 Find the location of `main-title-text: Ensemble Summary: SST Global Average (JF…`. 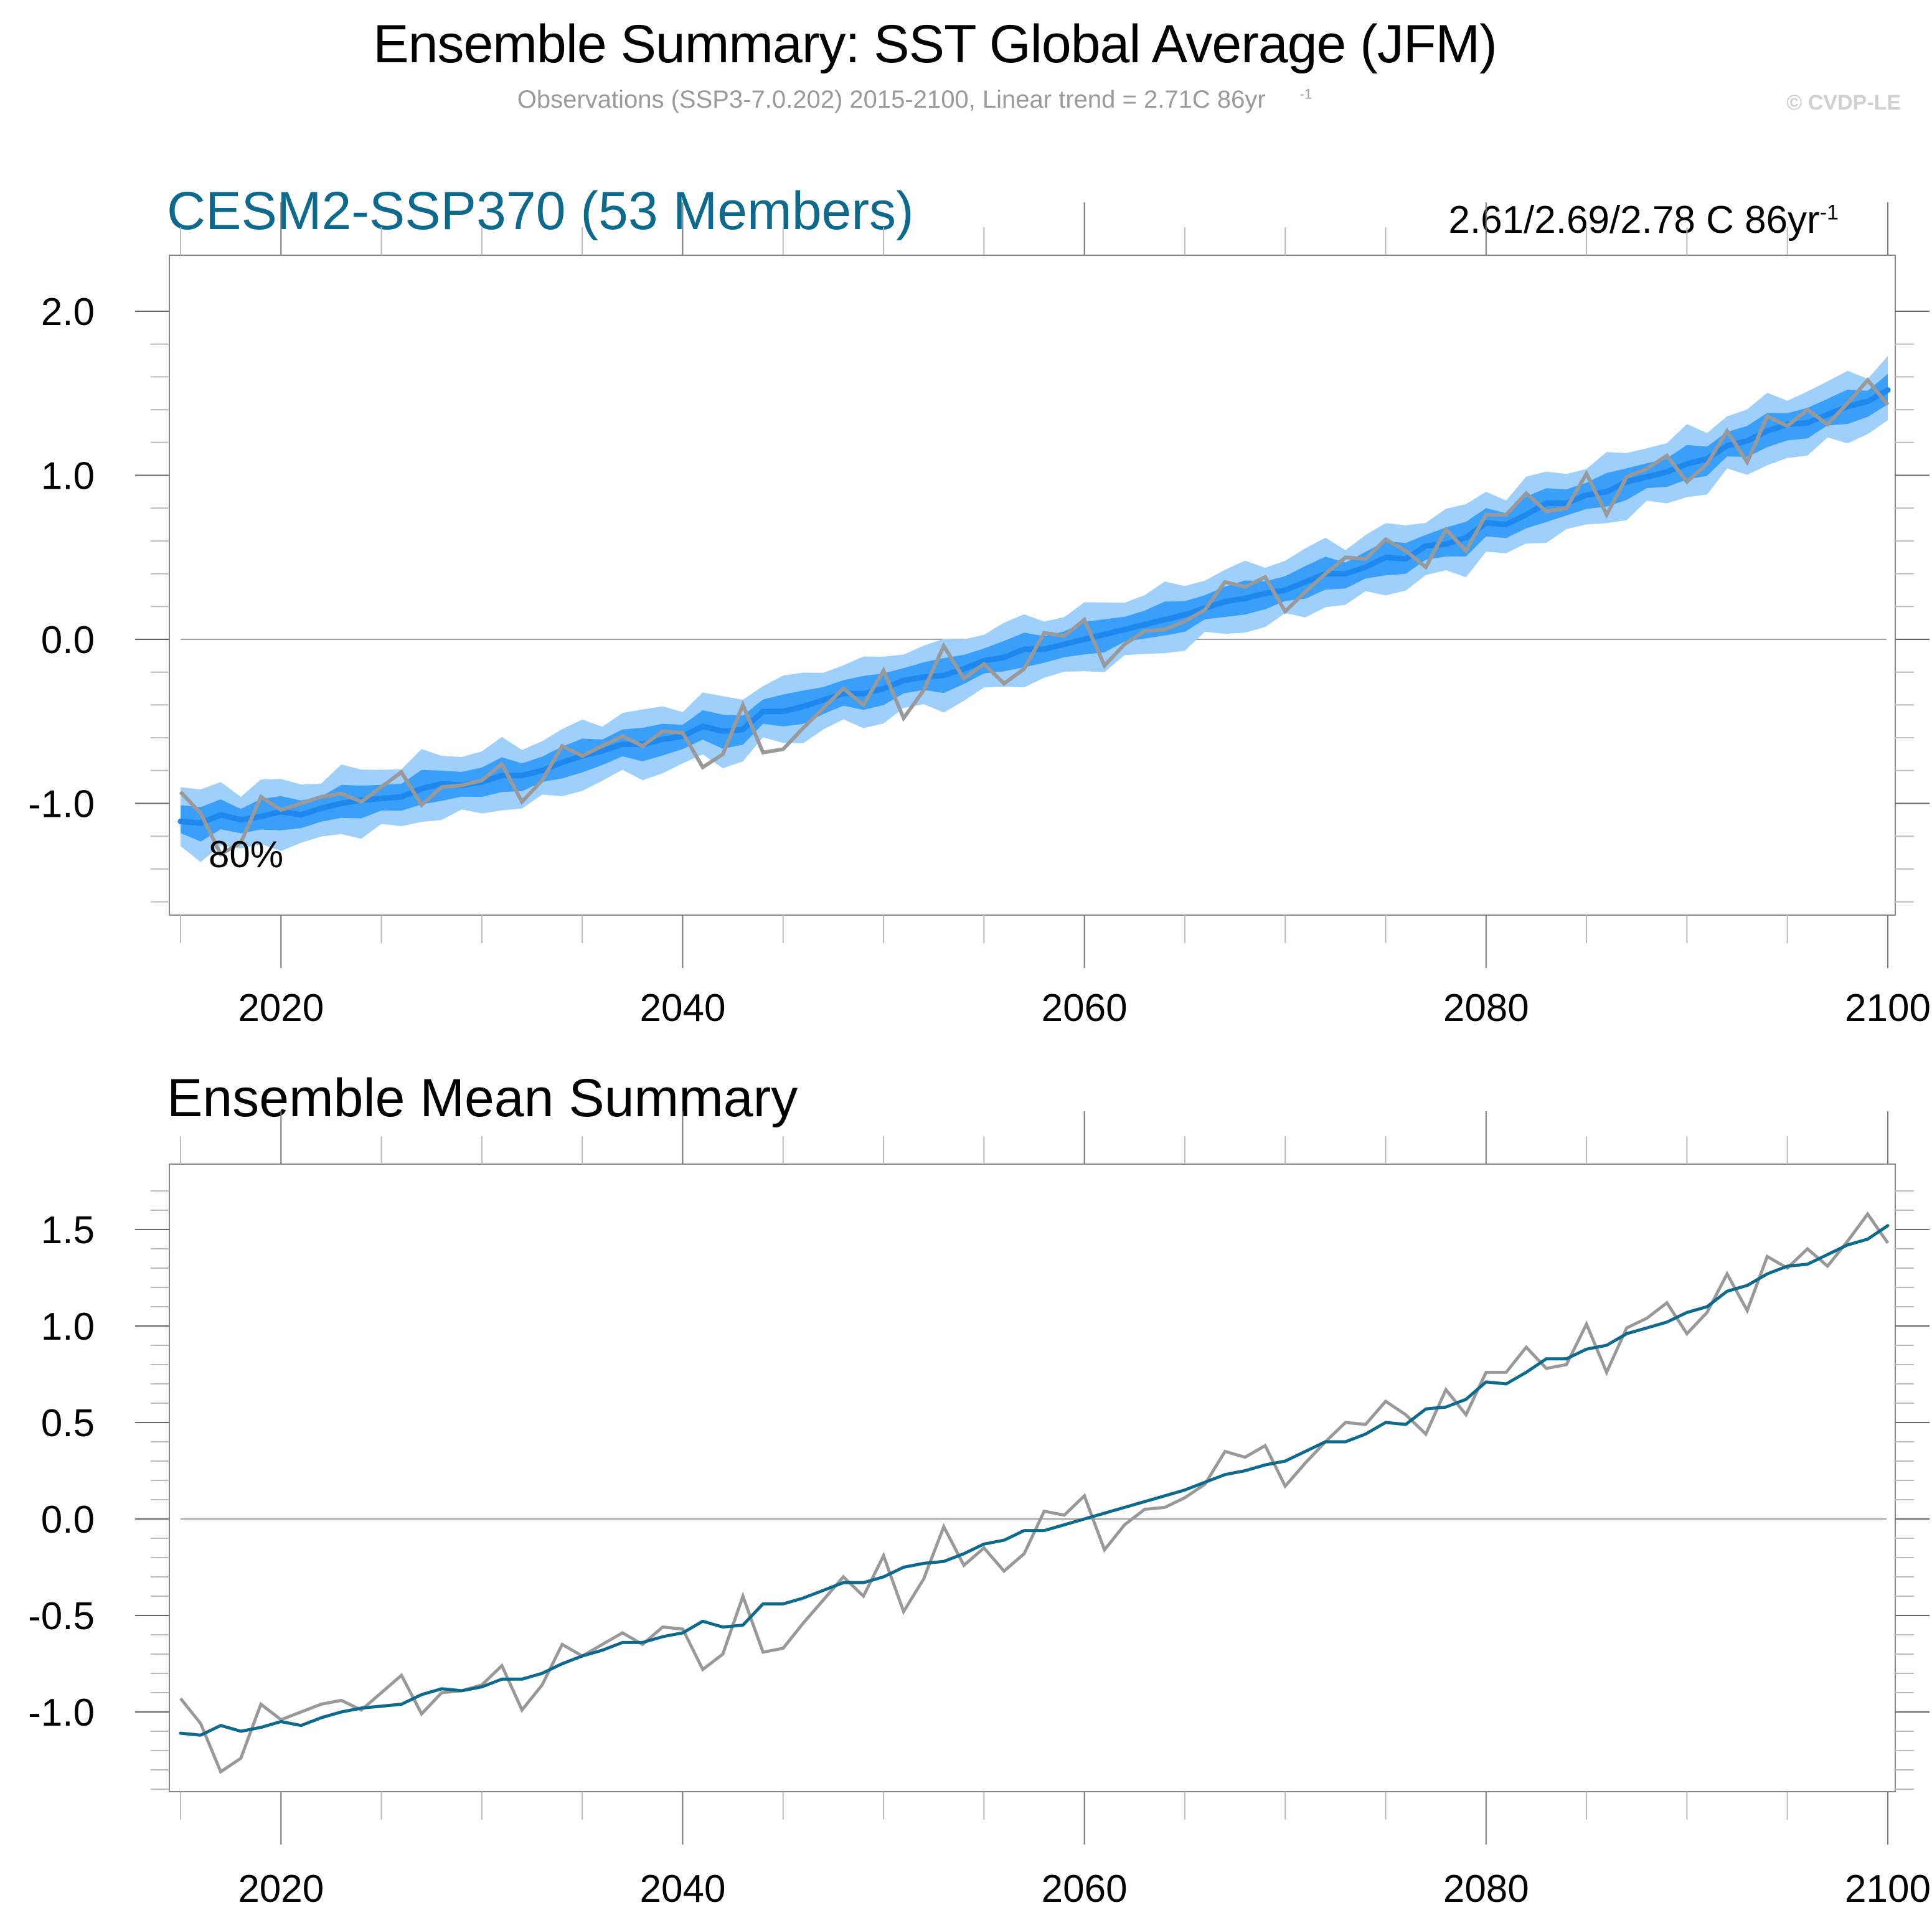

main-title-text: Ensemble Summary: SST Global Average (JF… is located at coordinates (935, 44).